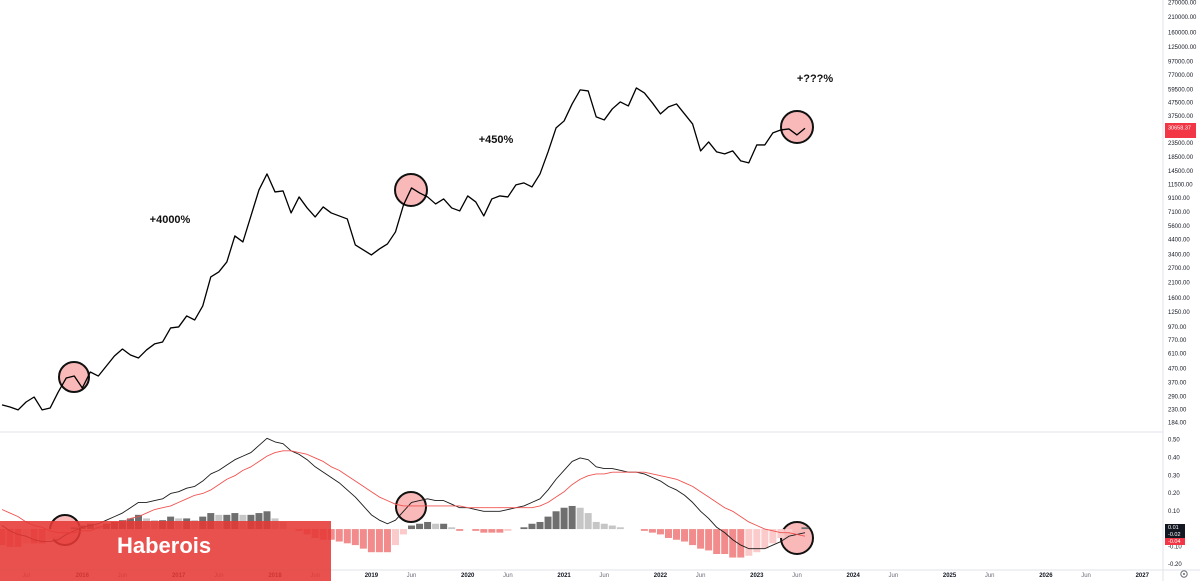  I want to click on y2-tick-label: -0.10, so click(1175, 547).